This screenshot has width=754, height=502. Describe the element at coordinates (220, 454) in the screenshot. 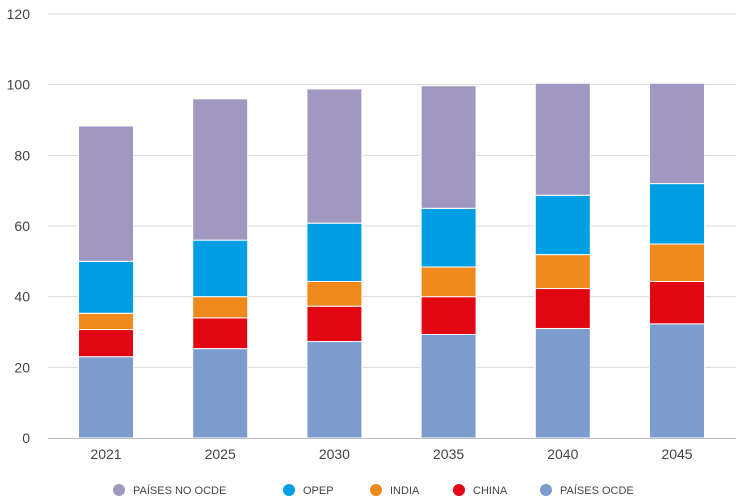

I see `x-tick-label: 2025` at that location.